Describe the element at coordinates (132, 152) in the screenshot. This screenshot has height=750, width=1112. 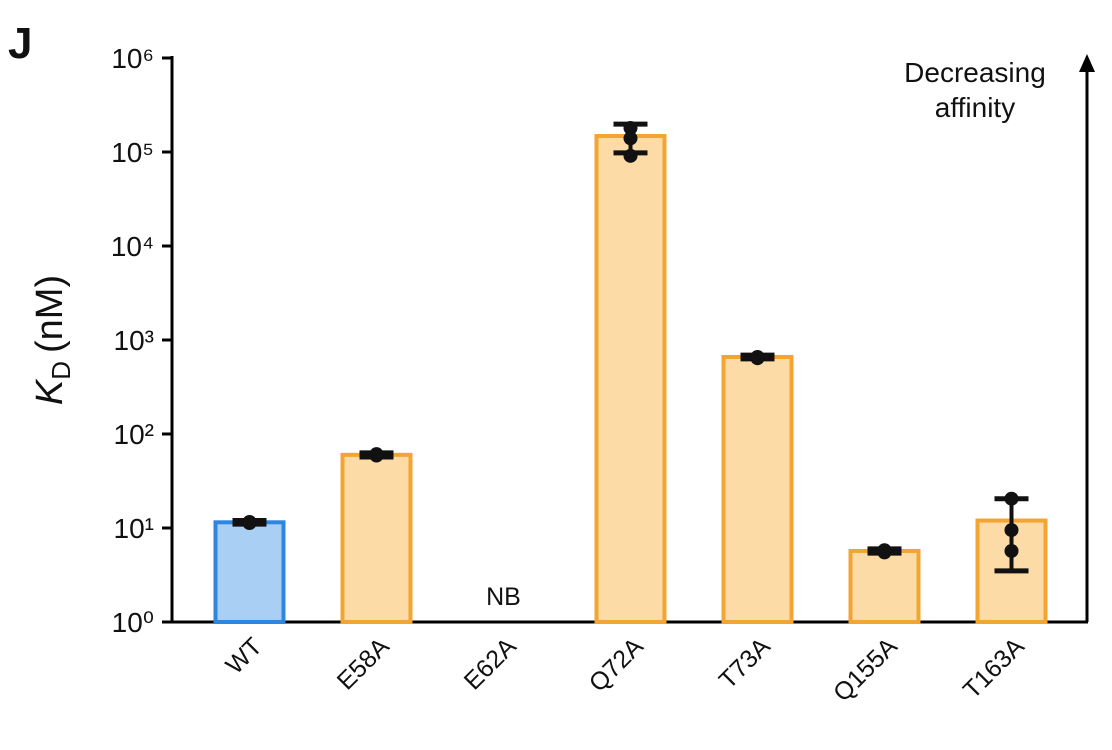
I see `y-tick-label: 10⁵` at that location.